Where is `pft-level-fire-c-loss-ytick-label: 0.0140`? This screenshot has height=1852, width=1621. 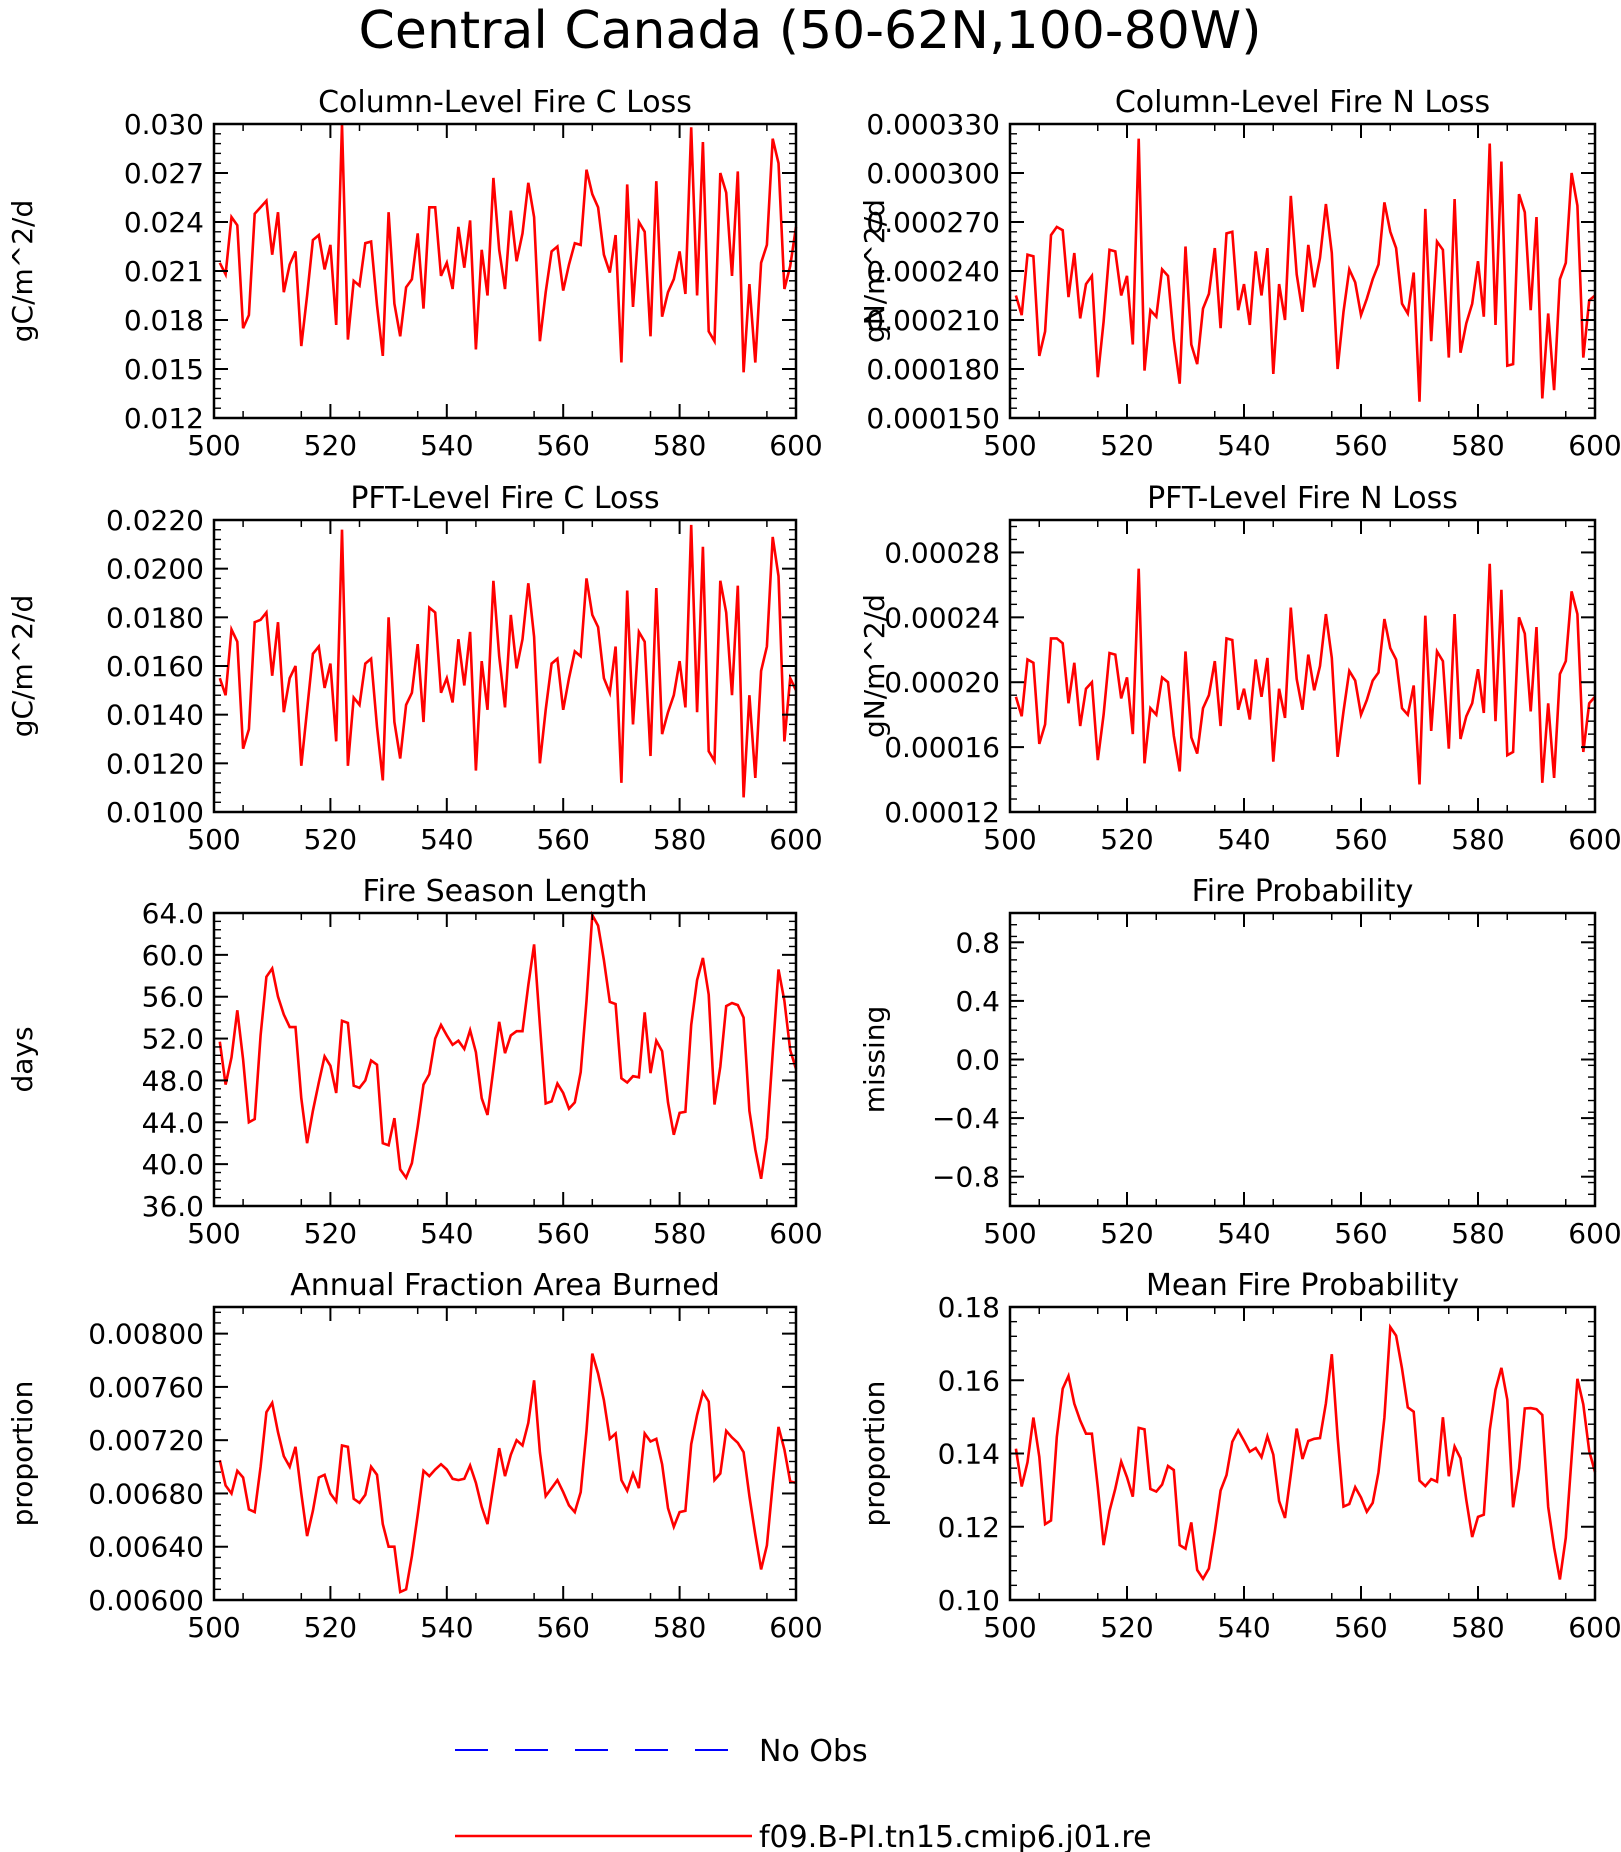
pft-level-fire-c-loss-ytick-label: 0.0140 is located at coordinates (155, 715).